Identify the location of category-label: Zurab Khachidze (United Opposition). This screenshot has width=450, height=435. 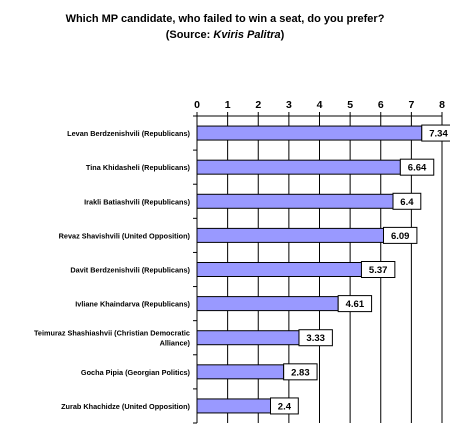
(125, 406).